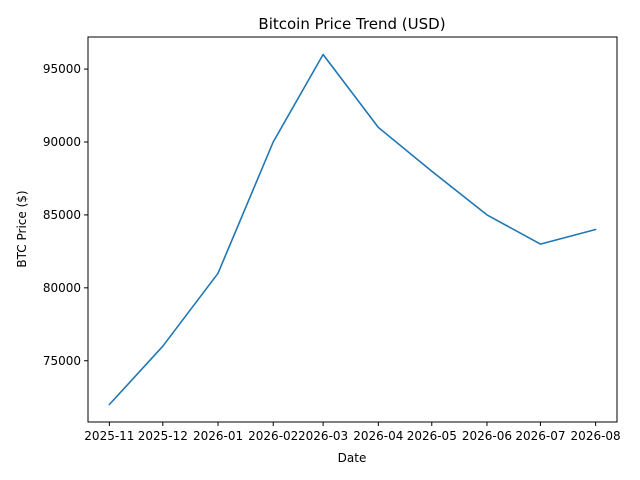  I want to click on x-tick-label: 2026-02, so click(273, 436).